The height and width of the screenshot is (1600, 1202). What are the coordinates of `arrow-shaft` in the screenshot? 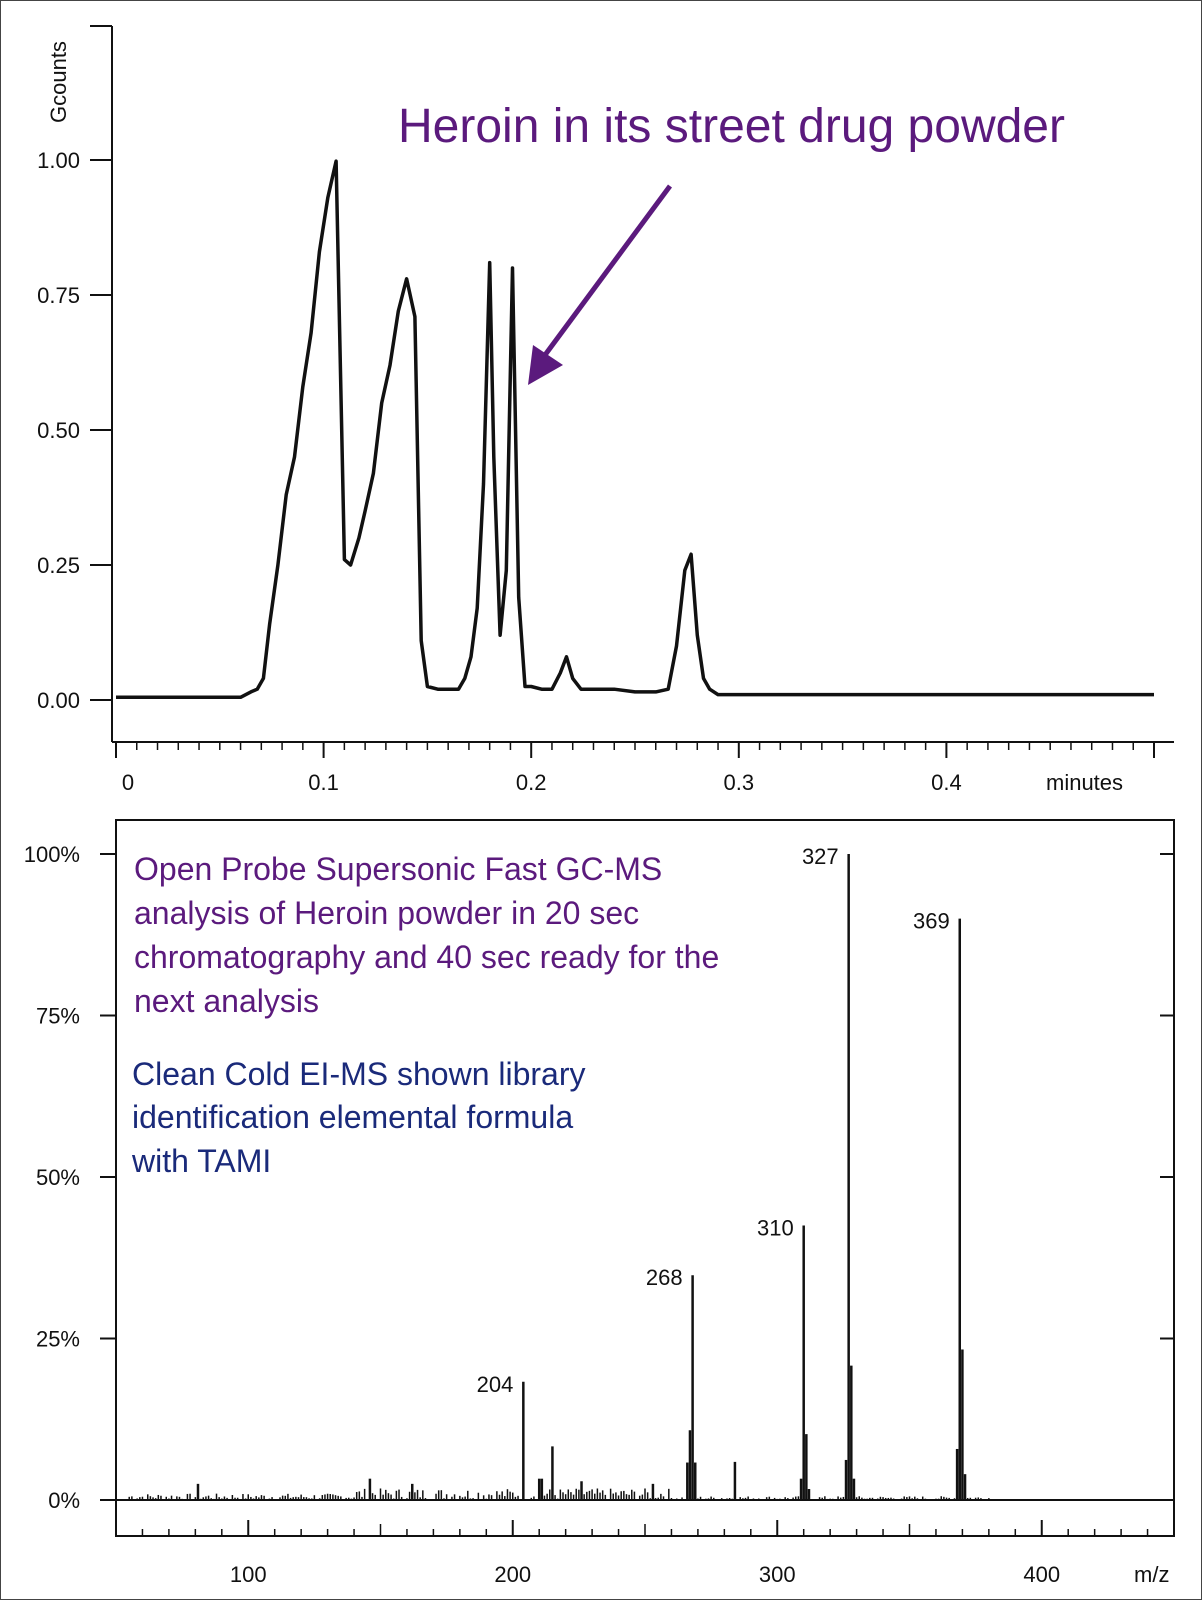 It's located at (607, 270).